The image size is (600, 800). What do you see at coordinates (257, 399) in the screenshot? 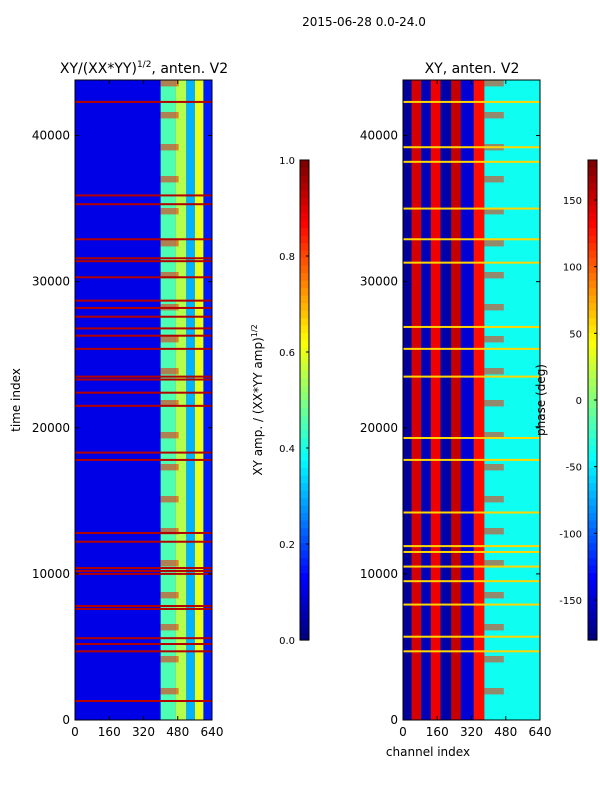
I see `amplitude-colorbar-label: XY amp. / (XX*YY amp)1/2` at bounding box center [257, 399].